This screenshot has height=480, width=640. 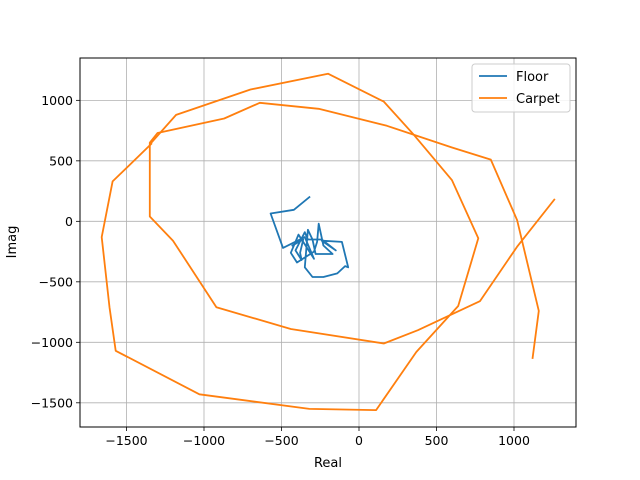 What do you see at coordinates (328, 463) in the screenshot?
I see `x-axis-label: Real` at bounding box center [328, 463].